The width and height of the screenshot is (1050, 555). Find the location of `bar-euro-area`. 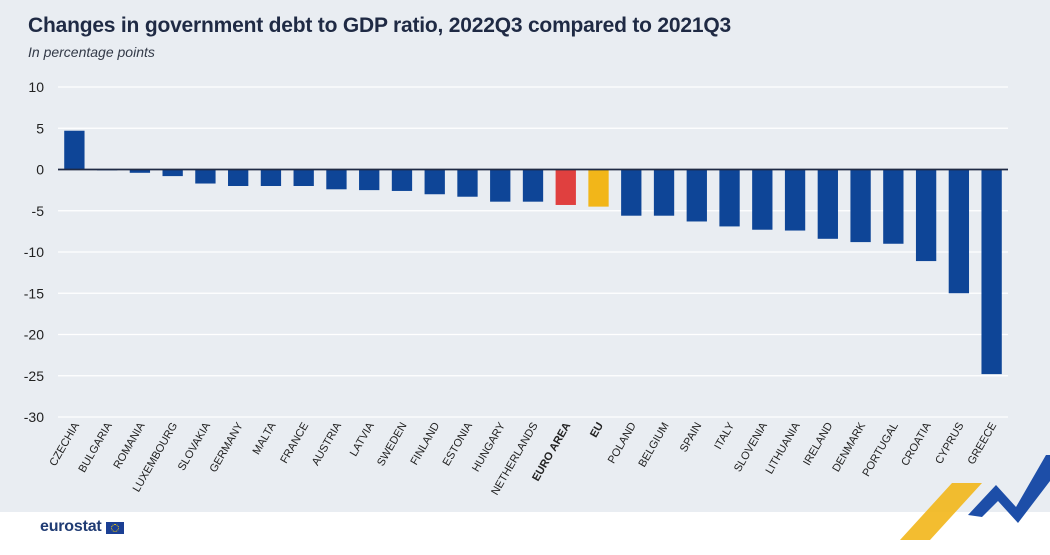

bar-euro-area is located at coordinates (565, 187).